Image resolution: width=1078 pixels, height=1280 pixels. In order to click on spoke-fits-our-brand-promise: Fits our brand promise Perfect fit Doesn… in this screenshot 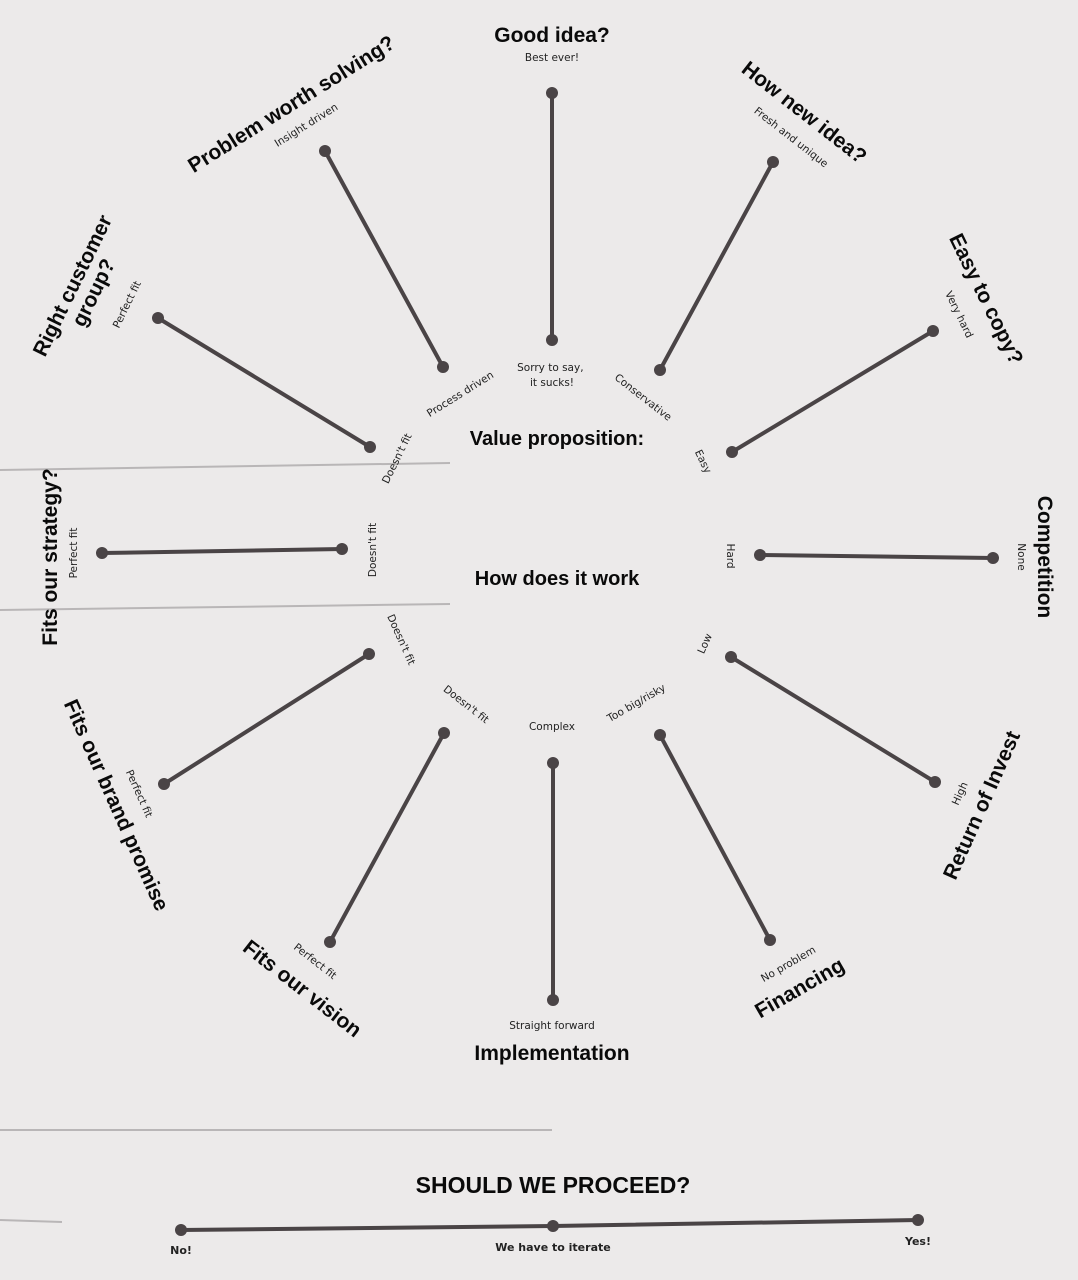, I will do `click(238, 764)`.